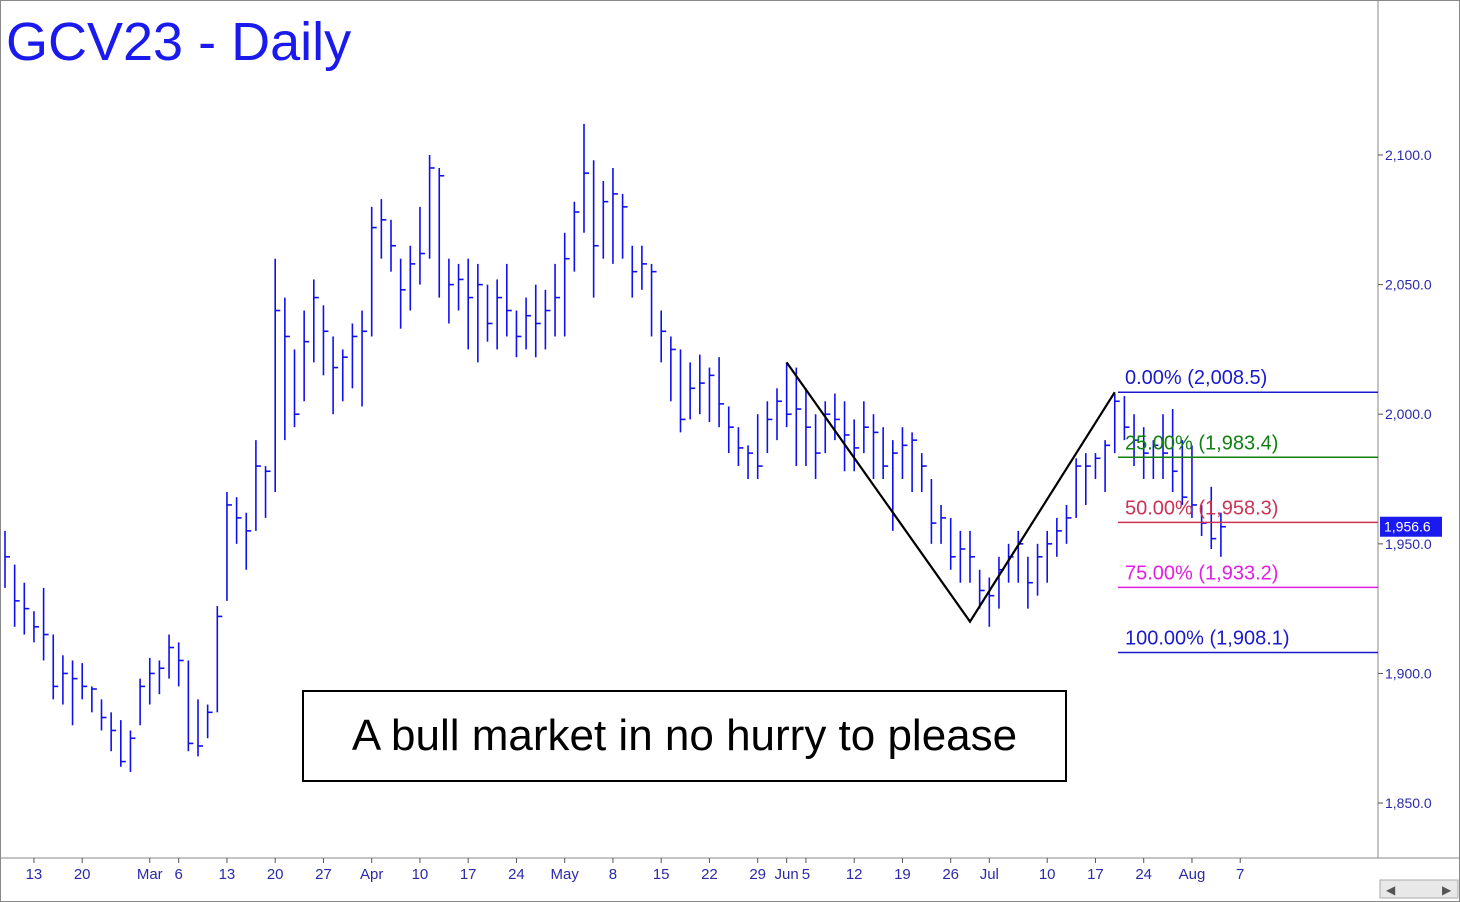 This screenshot has height=902, width=1460. Describe the element at coordinates (150, 874) in the screenshot. I see `x-tick-label: Mar` at that location.